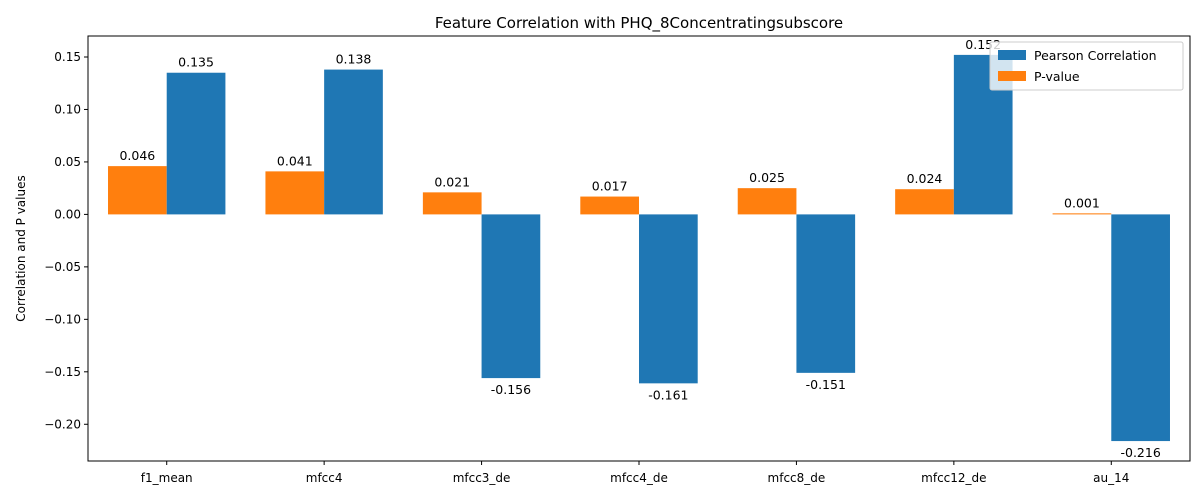 The height and width of the screenshot is (500, 1200). I want to click on data-label-pvalue-mfcc8-de: 0.025, so click(767, 177).